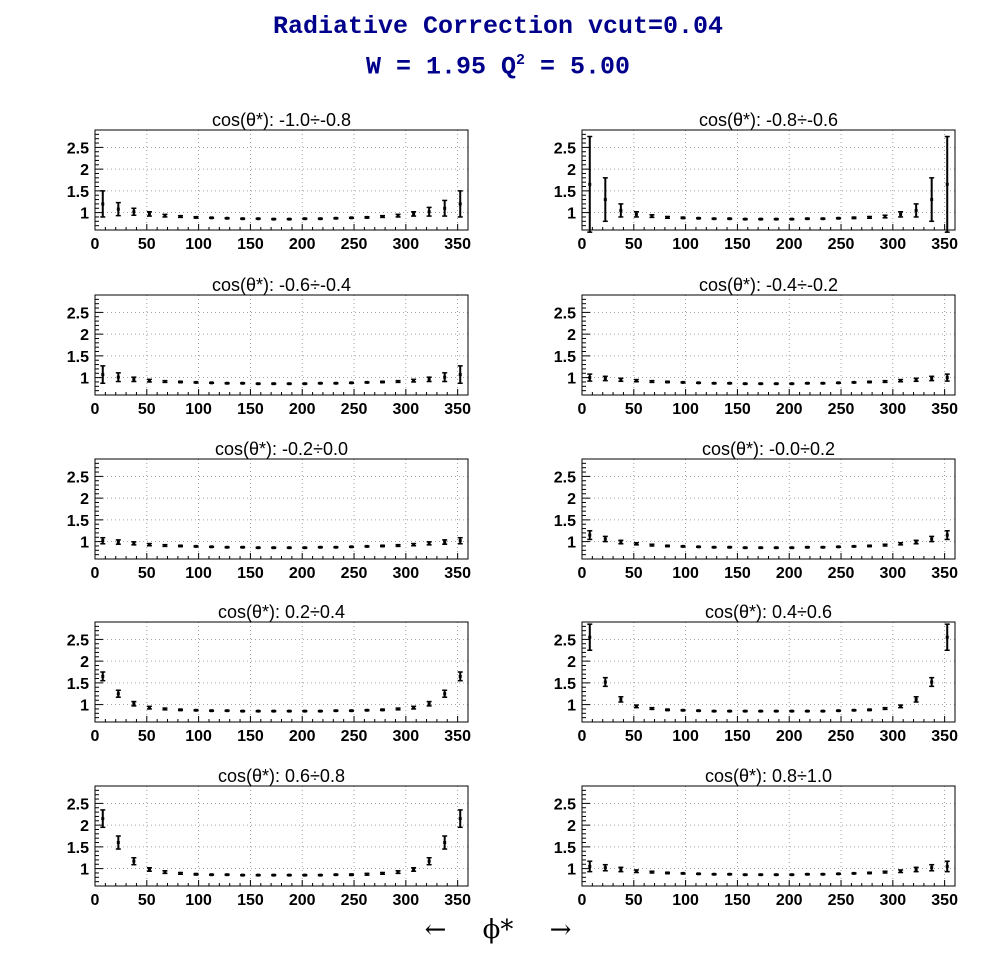  Describe the element at coordinates (737, 244) in the screenshot. I see `x-tick-label: 150` at that location.